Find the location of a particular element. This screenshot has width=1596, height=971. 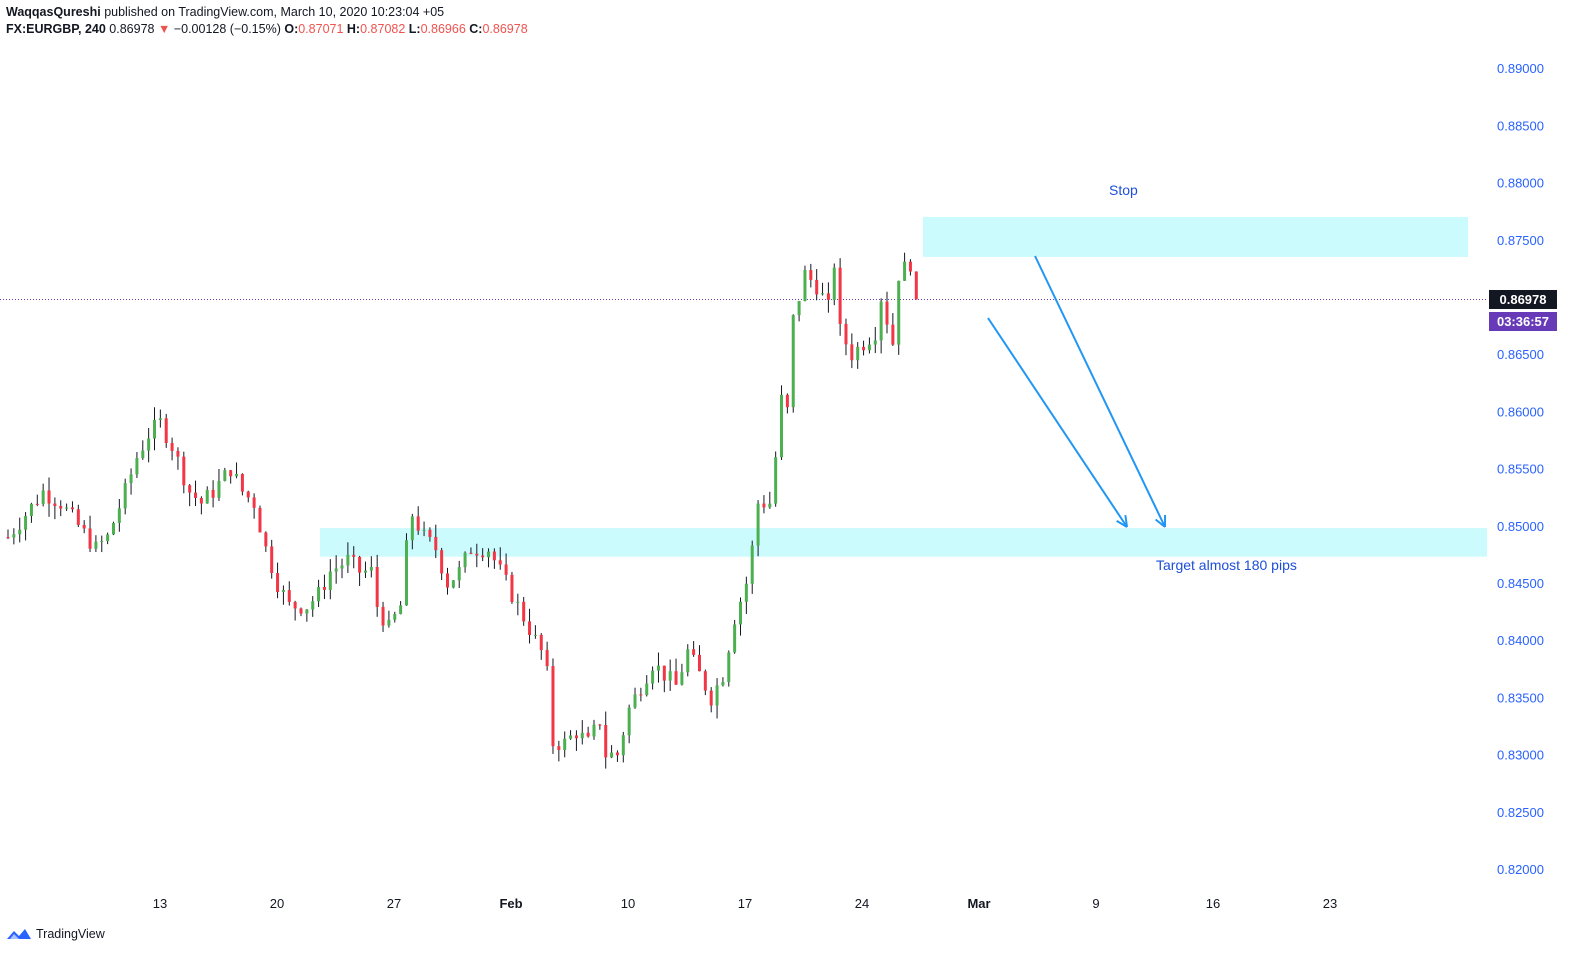

zone-rect is located at coordinates (1195, 236).